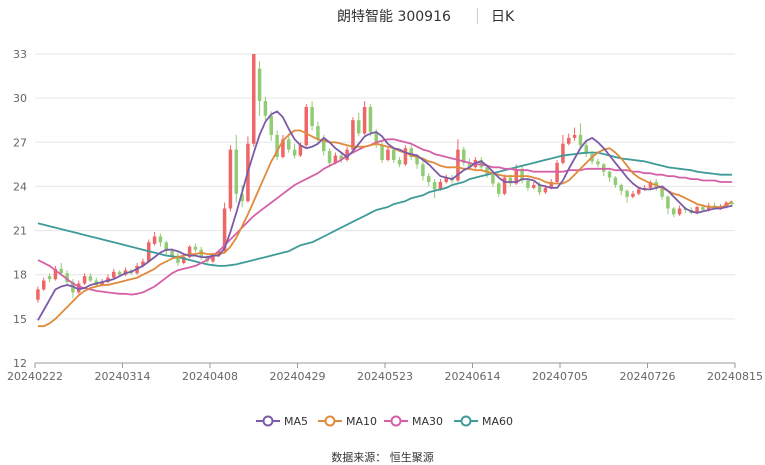  Describe the element at coordinates (735, 376) in the screenshot. I see `x-tick-label: 20240815` at that location.